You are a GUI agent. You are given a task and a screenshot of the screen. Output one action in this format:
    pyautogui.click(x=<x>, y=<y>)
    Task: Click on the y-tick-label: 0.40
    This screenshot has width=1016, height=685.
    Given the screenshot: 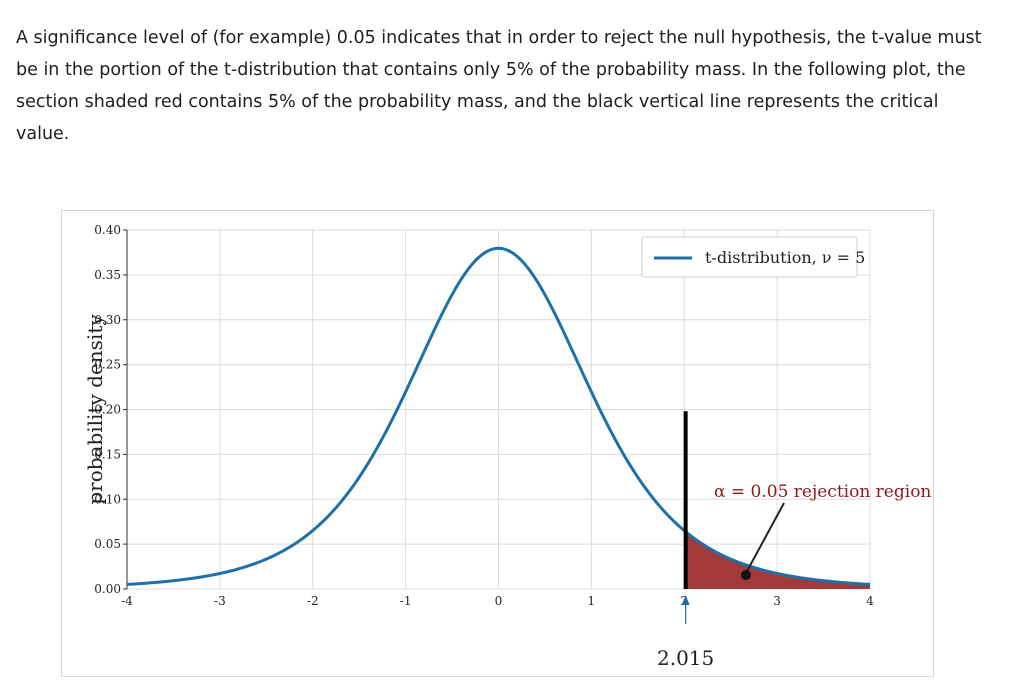 What is the action you would take?
    pyautogui.click(x=107, y=230)
    